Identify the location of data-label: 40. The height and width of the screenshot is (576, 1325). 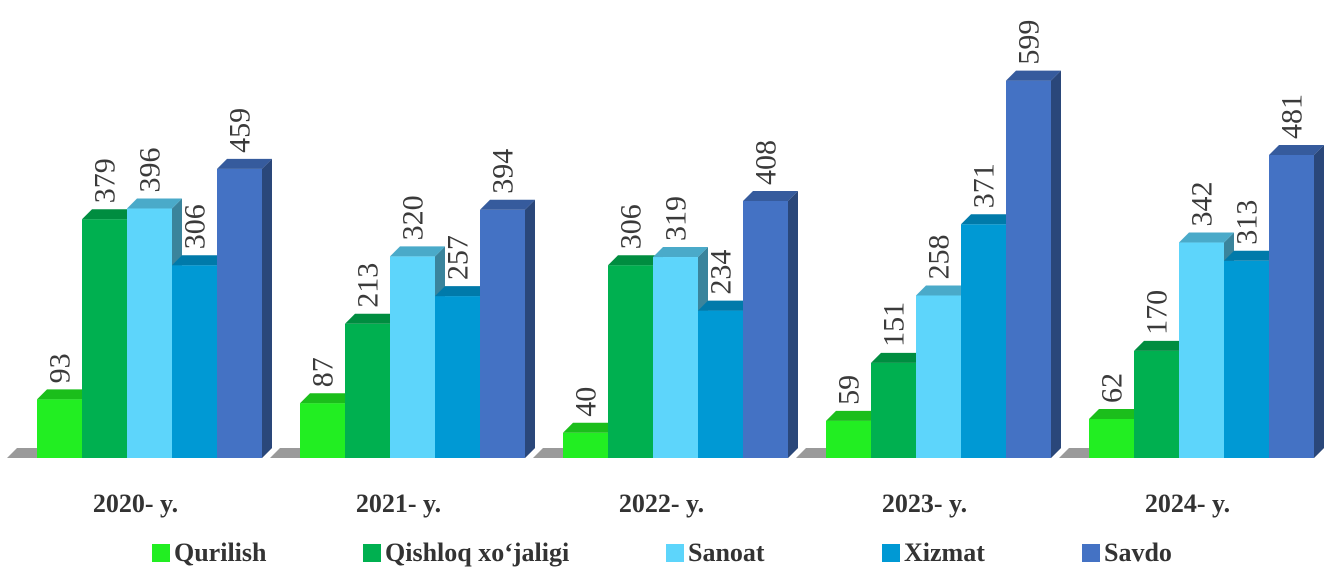
(586, 402).